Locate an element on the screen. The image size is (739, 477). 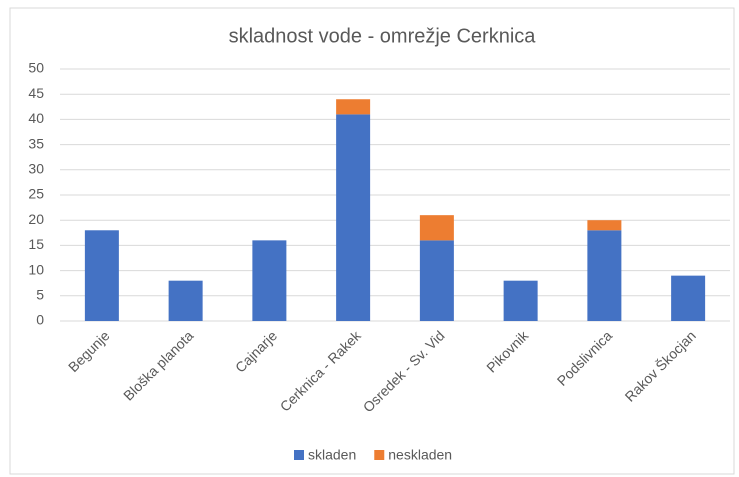
y-tick-label: 0 is located at coordinates (40, 320).